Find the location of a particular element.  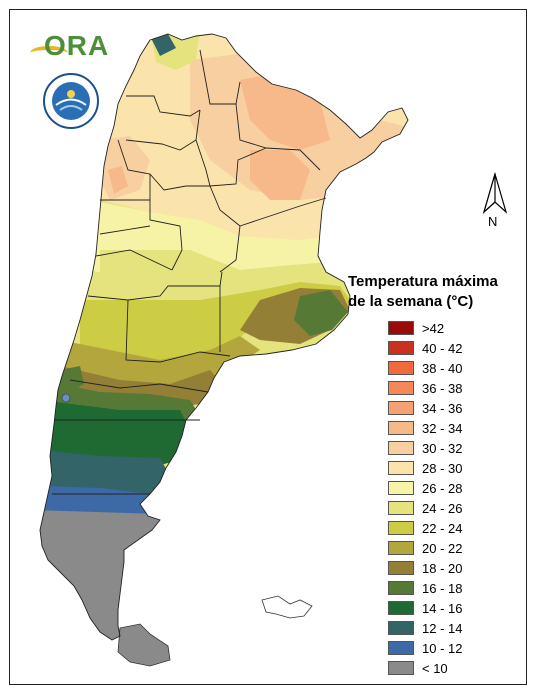

legend-item: 16 - 18 is located at coordinates (425, 588).